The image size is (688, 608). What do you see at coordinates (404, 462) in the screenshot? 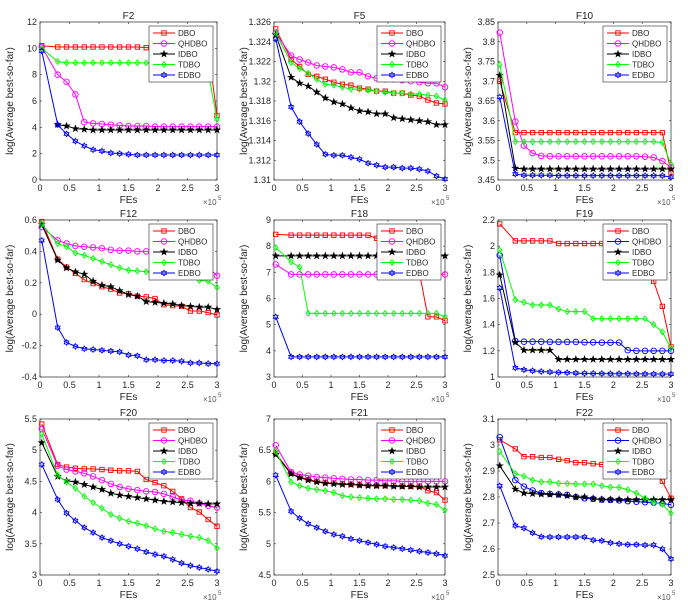
I see `legend-entry-tdbo: TDBO` at bounding box center [404, 462].